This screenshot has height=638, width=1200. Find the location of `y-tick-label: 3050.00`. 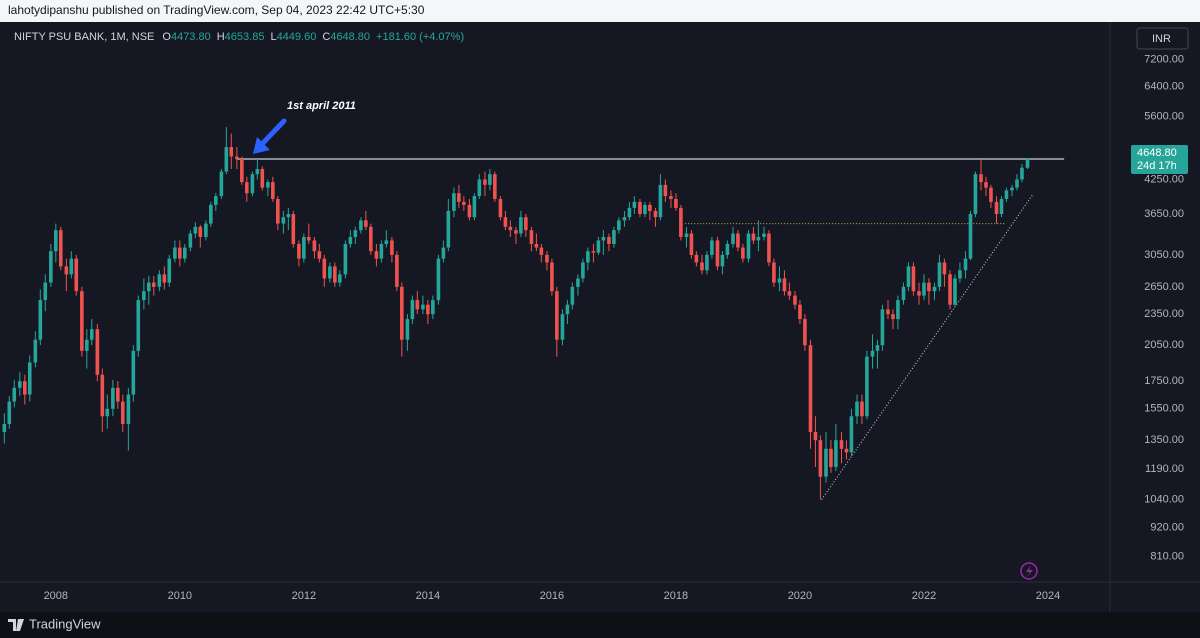

y-tick-label: 3050.00 is located at coordinates (1164, 255).